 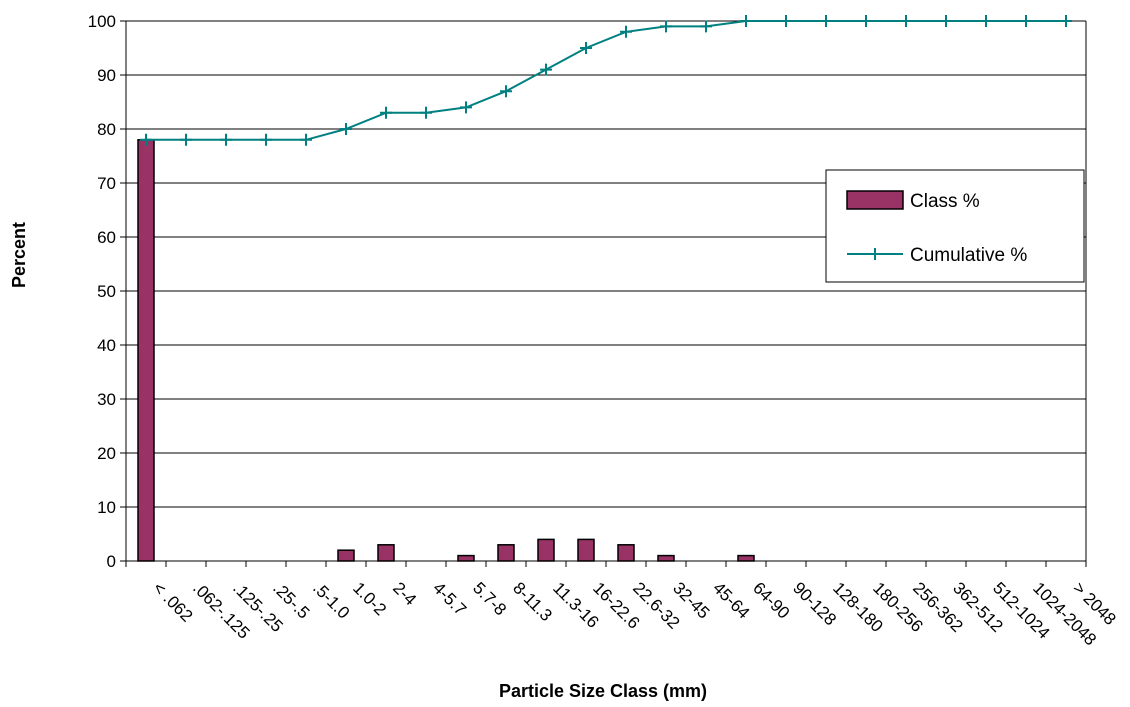 I want to click on x-tick-label: 90-128, so click(x=814, y=603).